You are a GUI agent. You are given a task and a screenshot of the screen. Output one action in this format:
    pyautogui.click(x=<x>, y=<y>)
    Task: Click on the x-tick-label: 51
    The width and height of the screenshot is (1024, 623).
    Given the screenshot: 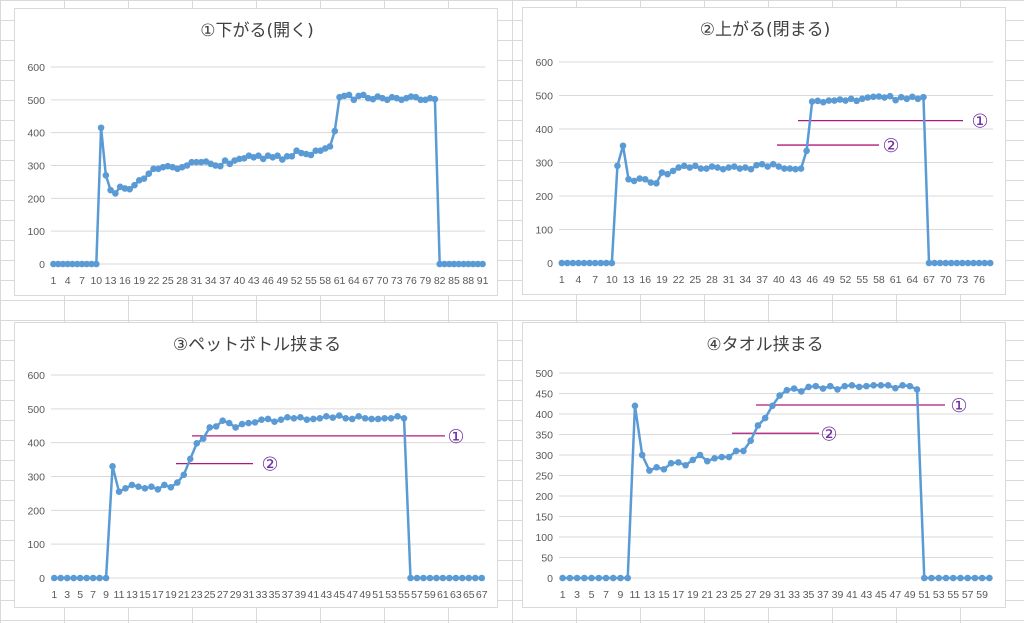 What is the action you would take?
    pyautogui.click(x=924, y=595)
    